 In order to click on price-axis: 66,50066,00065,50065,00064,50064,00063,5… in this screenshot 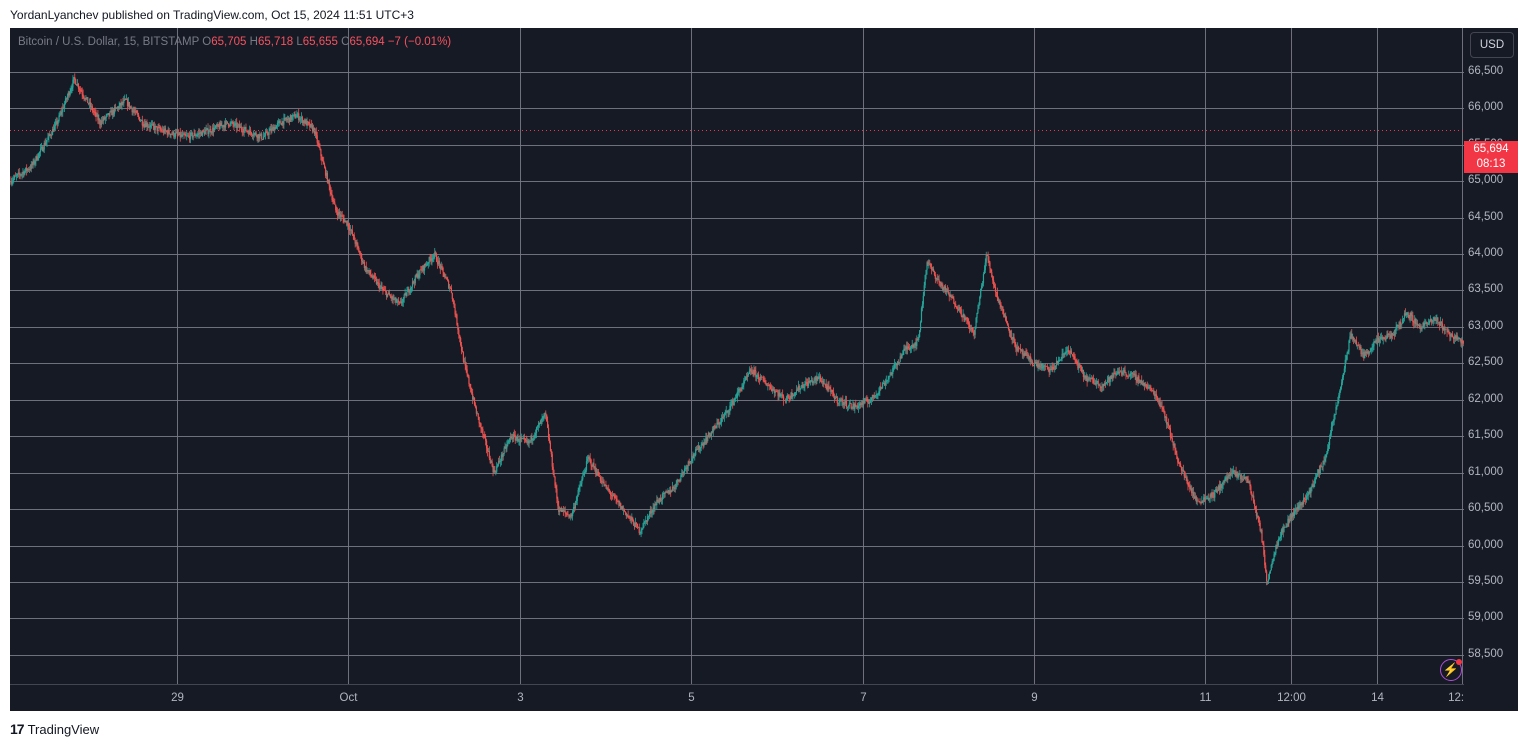, I will do `click(1491, 369)`.